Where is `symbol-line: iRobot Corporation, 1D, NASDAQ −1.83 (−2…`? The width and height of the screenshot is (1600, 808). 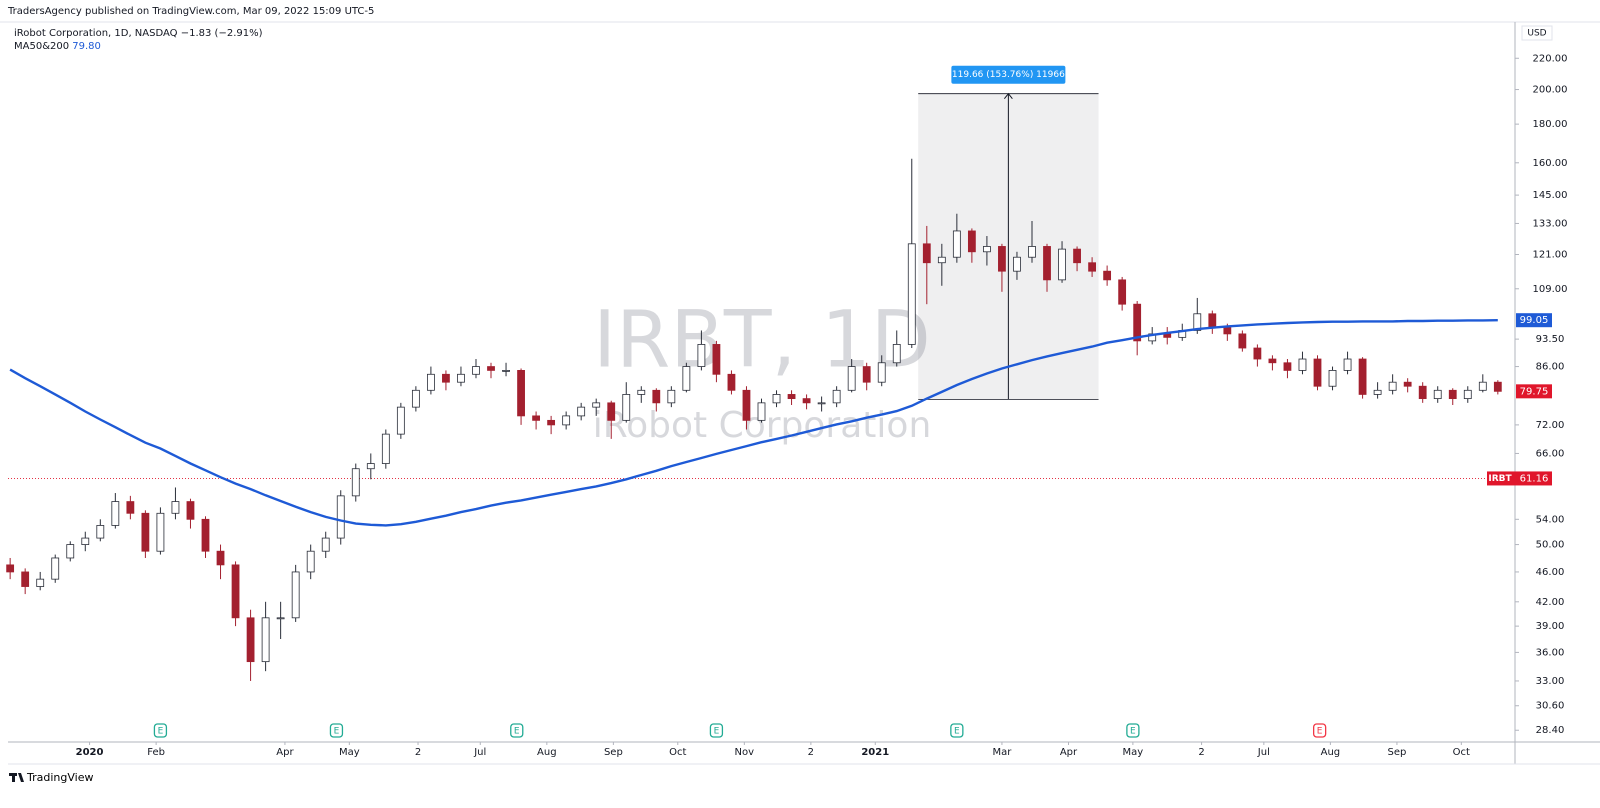
symbol-line: iRobot Corporation, 1D, NASDAQ −1.83 (−2… is located at coordinates (138, 33).